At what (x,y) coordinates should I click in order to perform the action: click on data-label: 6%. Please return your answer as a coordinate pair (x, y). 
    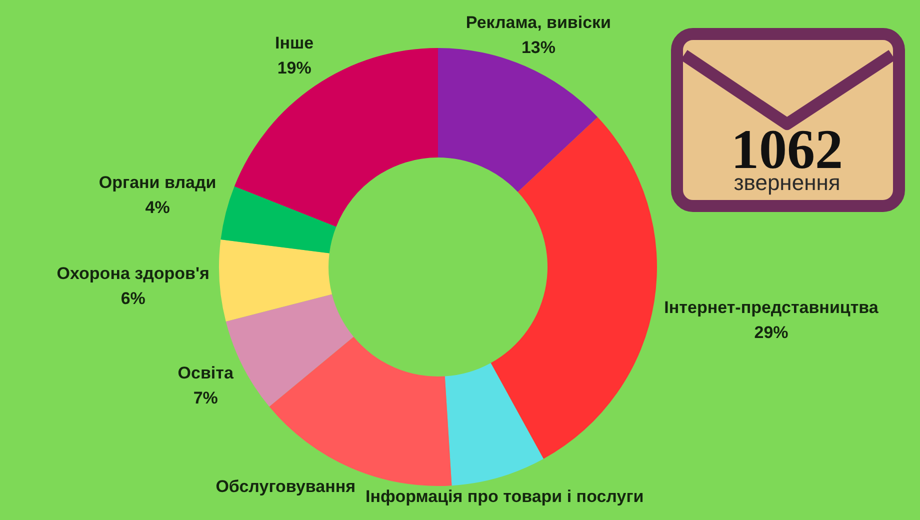
    Looking at the image, I should click on (133, 298).